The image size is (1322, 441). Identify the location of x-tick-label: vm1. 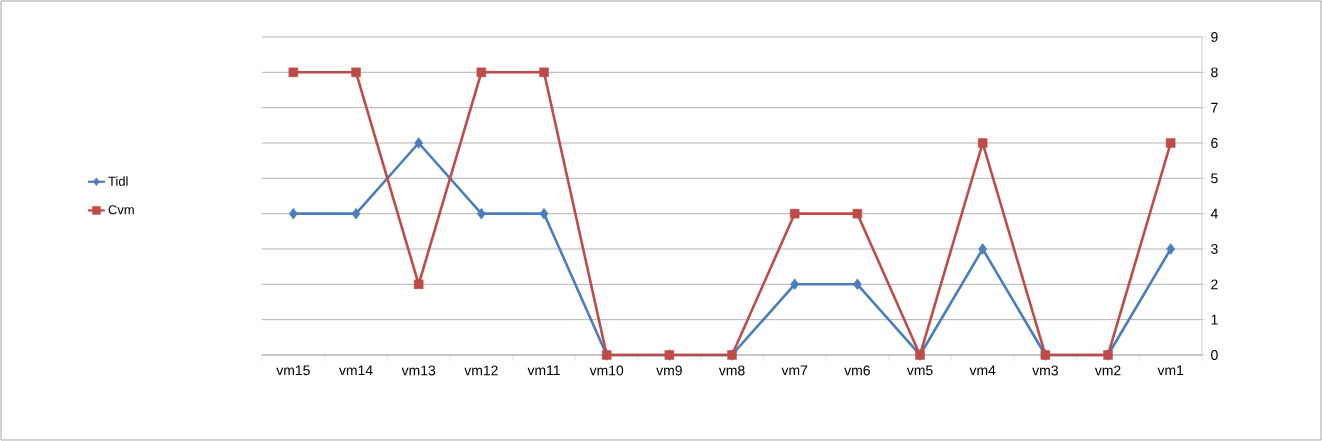
(1170, 370).